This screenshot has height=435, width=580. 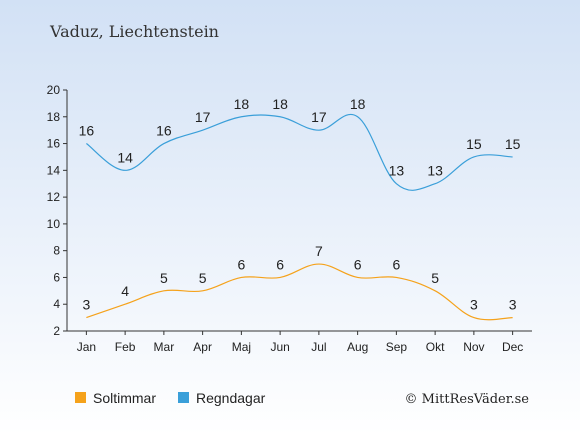 I want to click on x-tick-label-sep: Sep, so click(x=397, y=347).